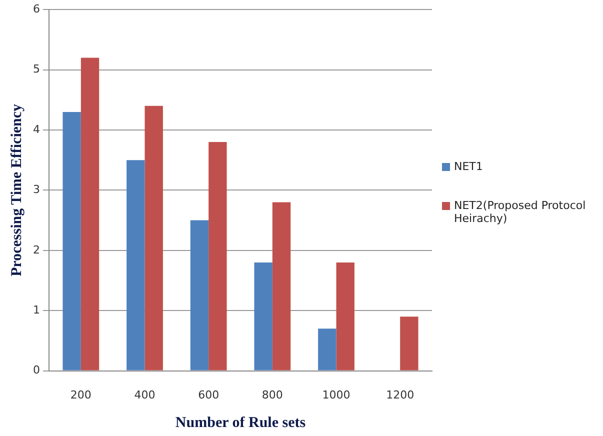 The width and height of the screenshot is (603, 436). Describe the element at coordinates (145, 395) in the screenshot. I see `x-tick-label: 400` at that location.